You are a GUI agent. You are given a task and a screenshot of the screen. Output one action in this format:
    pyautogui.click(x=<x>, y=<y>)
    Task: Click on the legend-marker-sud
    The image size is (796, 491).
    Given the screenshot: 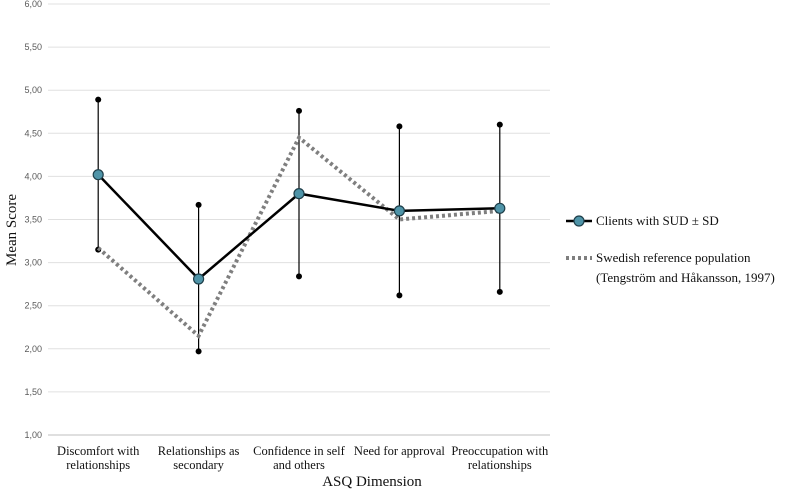 What is the action you would take?
    pyautogui.click(x=579, y=221)
    